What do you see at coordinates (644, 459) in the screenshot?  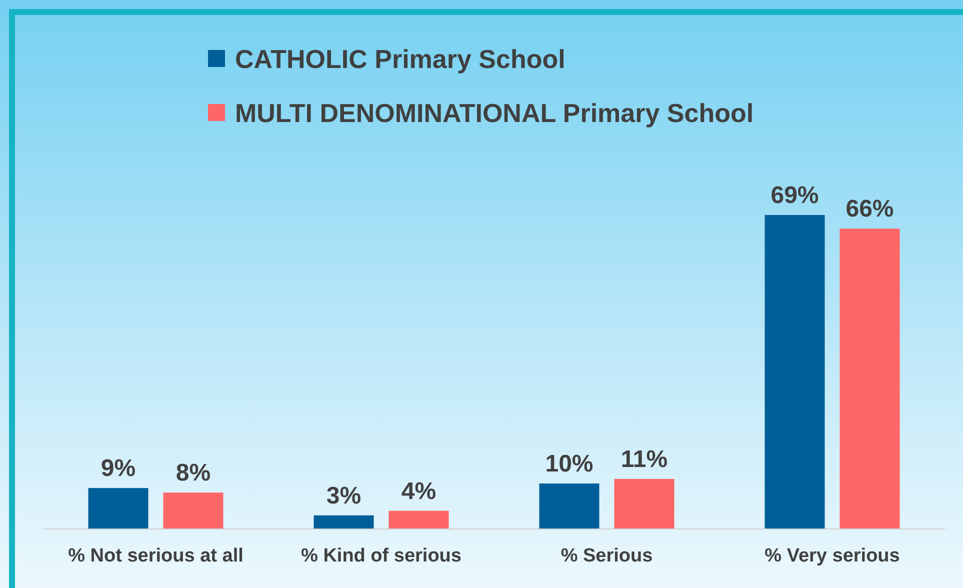 I see `data-label: 11%` at bounding box center [644, 459].